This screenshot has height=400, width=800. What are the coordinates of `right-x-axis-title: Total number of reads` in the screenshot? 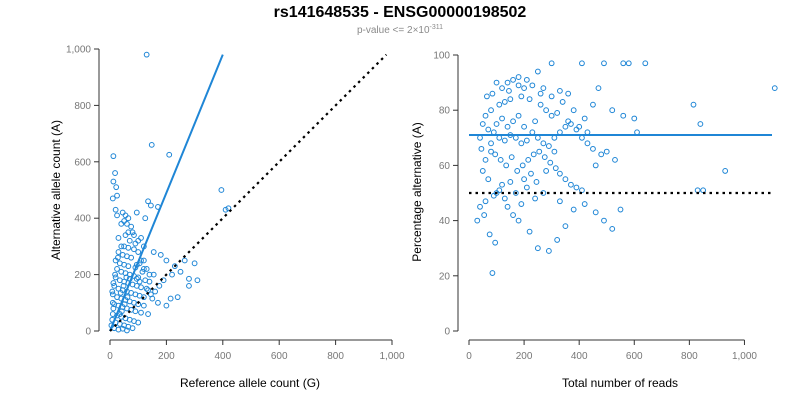 It's located at (620, 383).